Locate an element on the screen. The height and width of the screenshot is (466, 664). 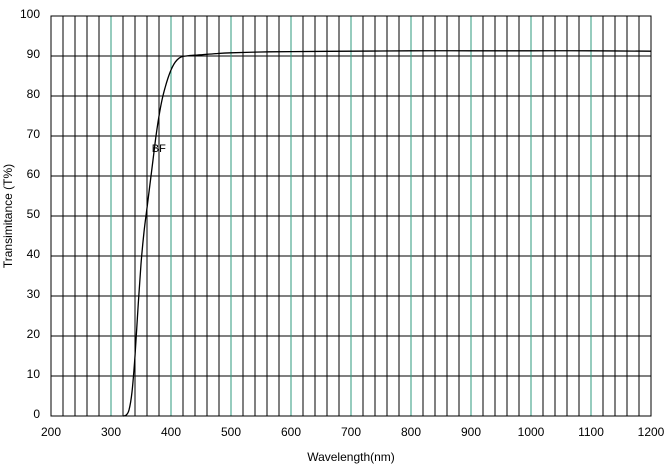
y-tick-label: 60 is located at coordinates (34, 174).